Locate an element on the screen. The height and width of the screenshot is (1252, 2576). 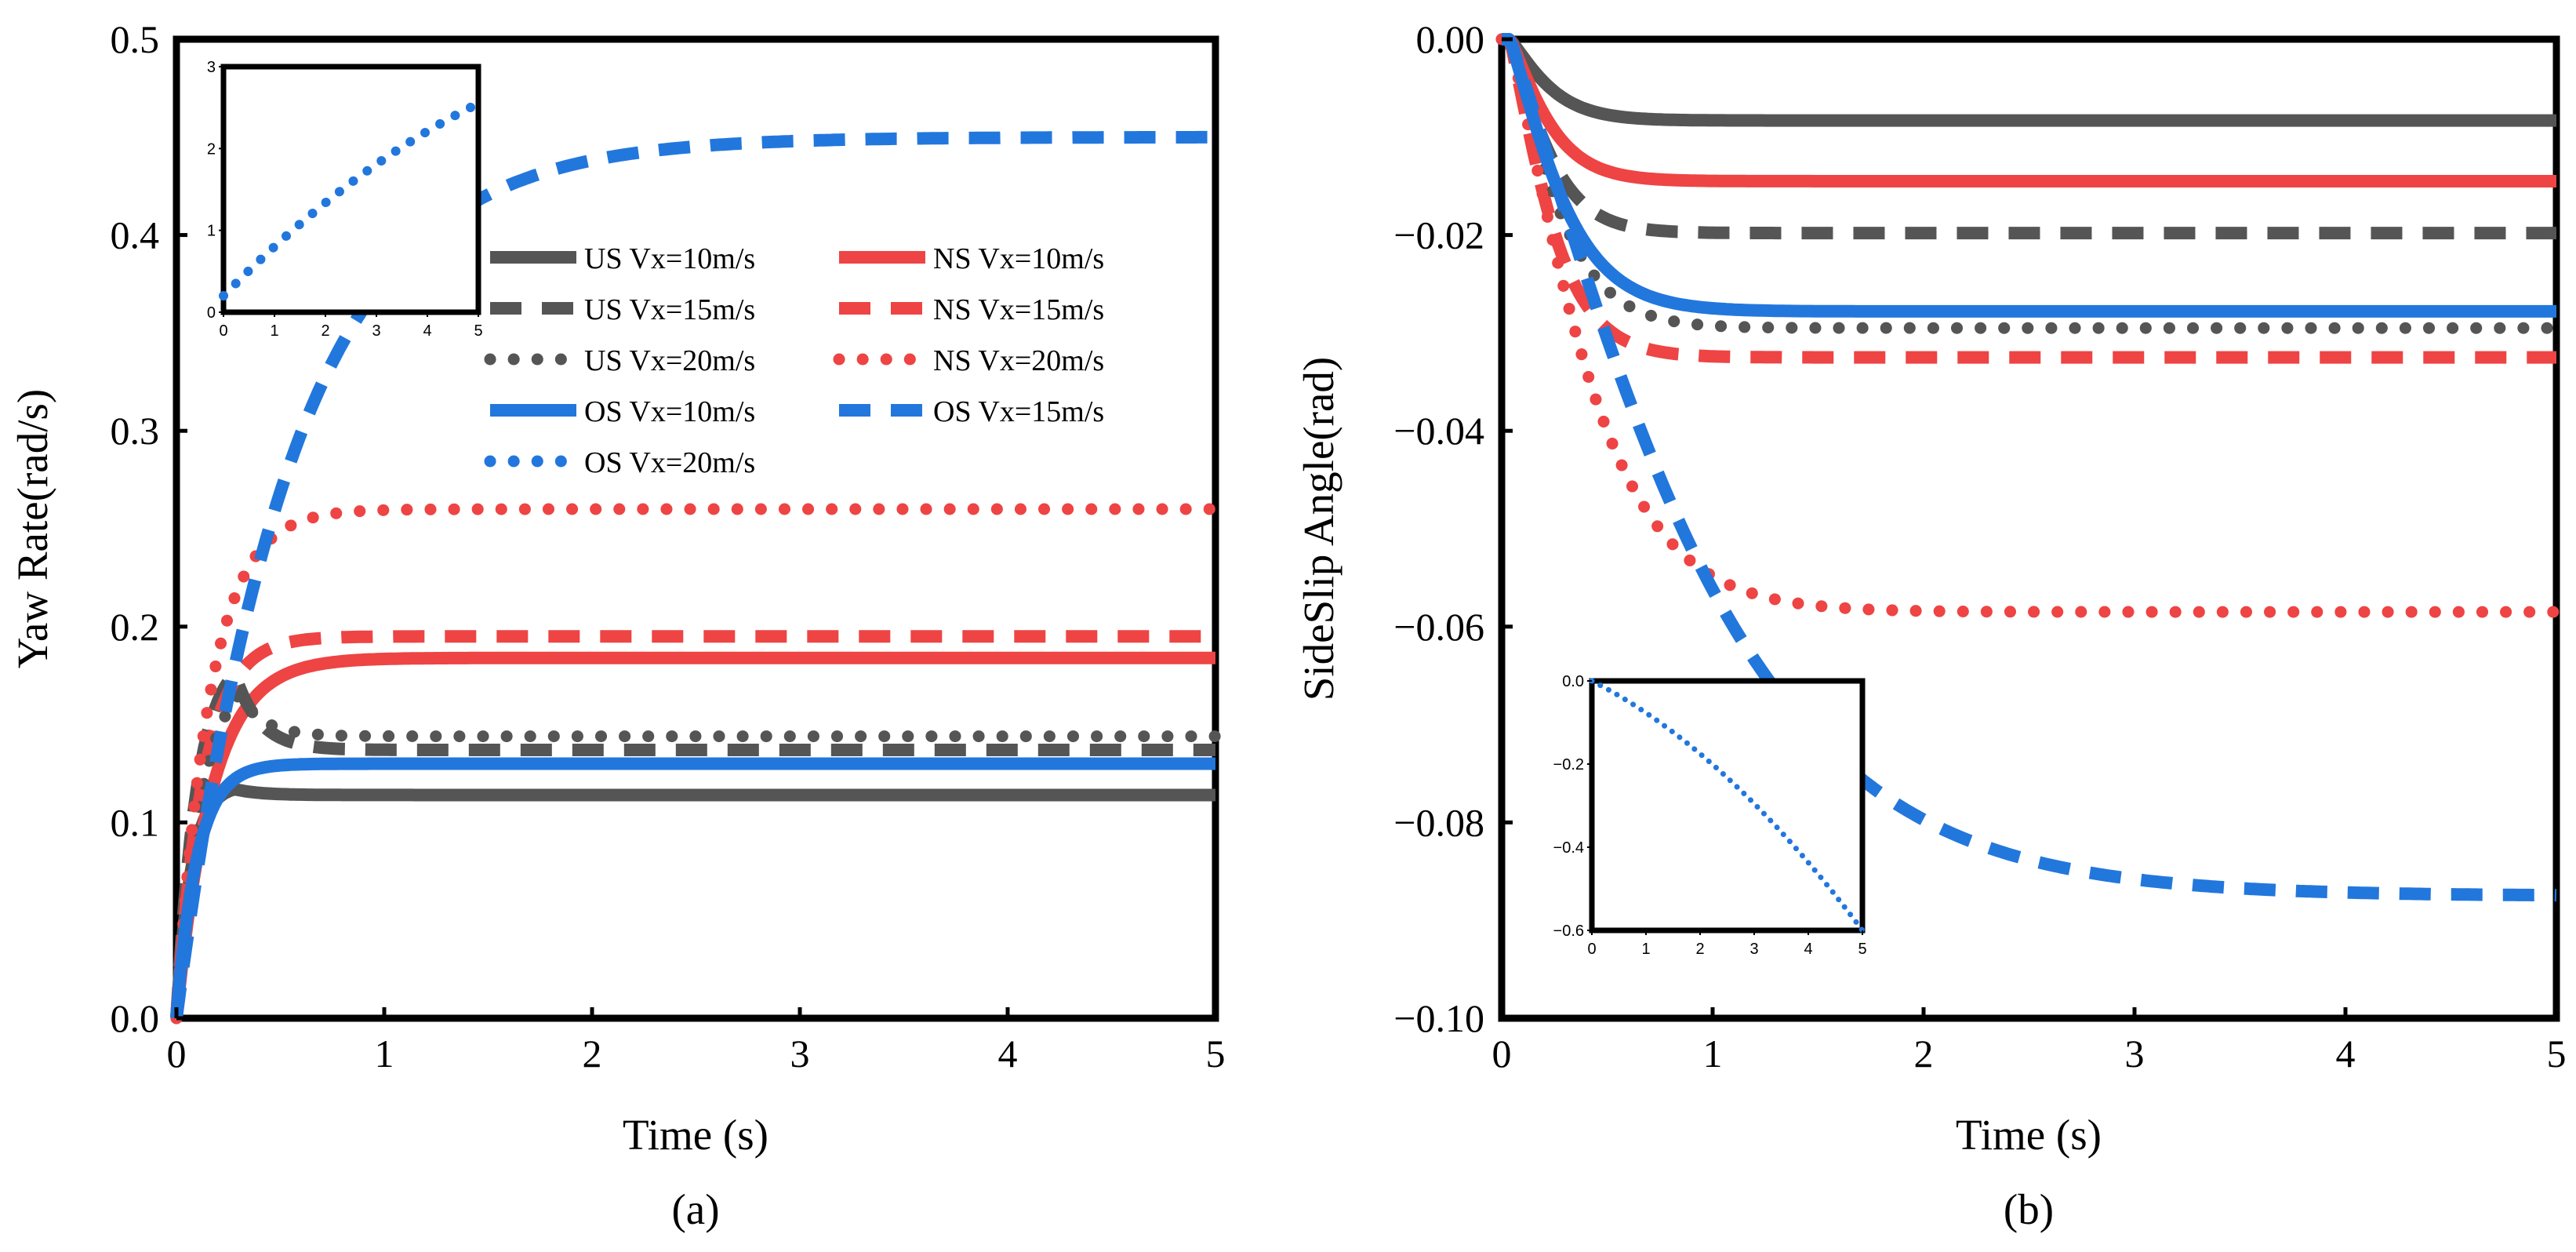
inset-y-tick-label: 0.0 is located at coordinates (1573, 681).